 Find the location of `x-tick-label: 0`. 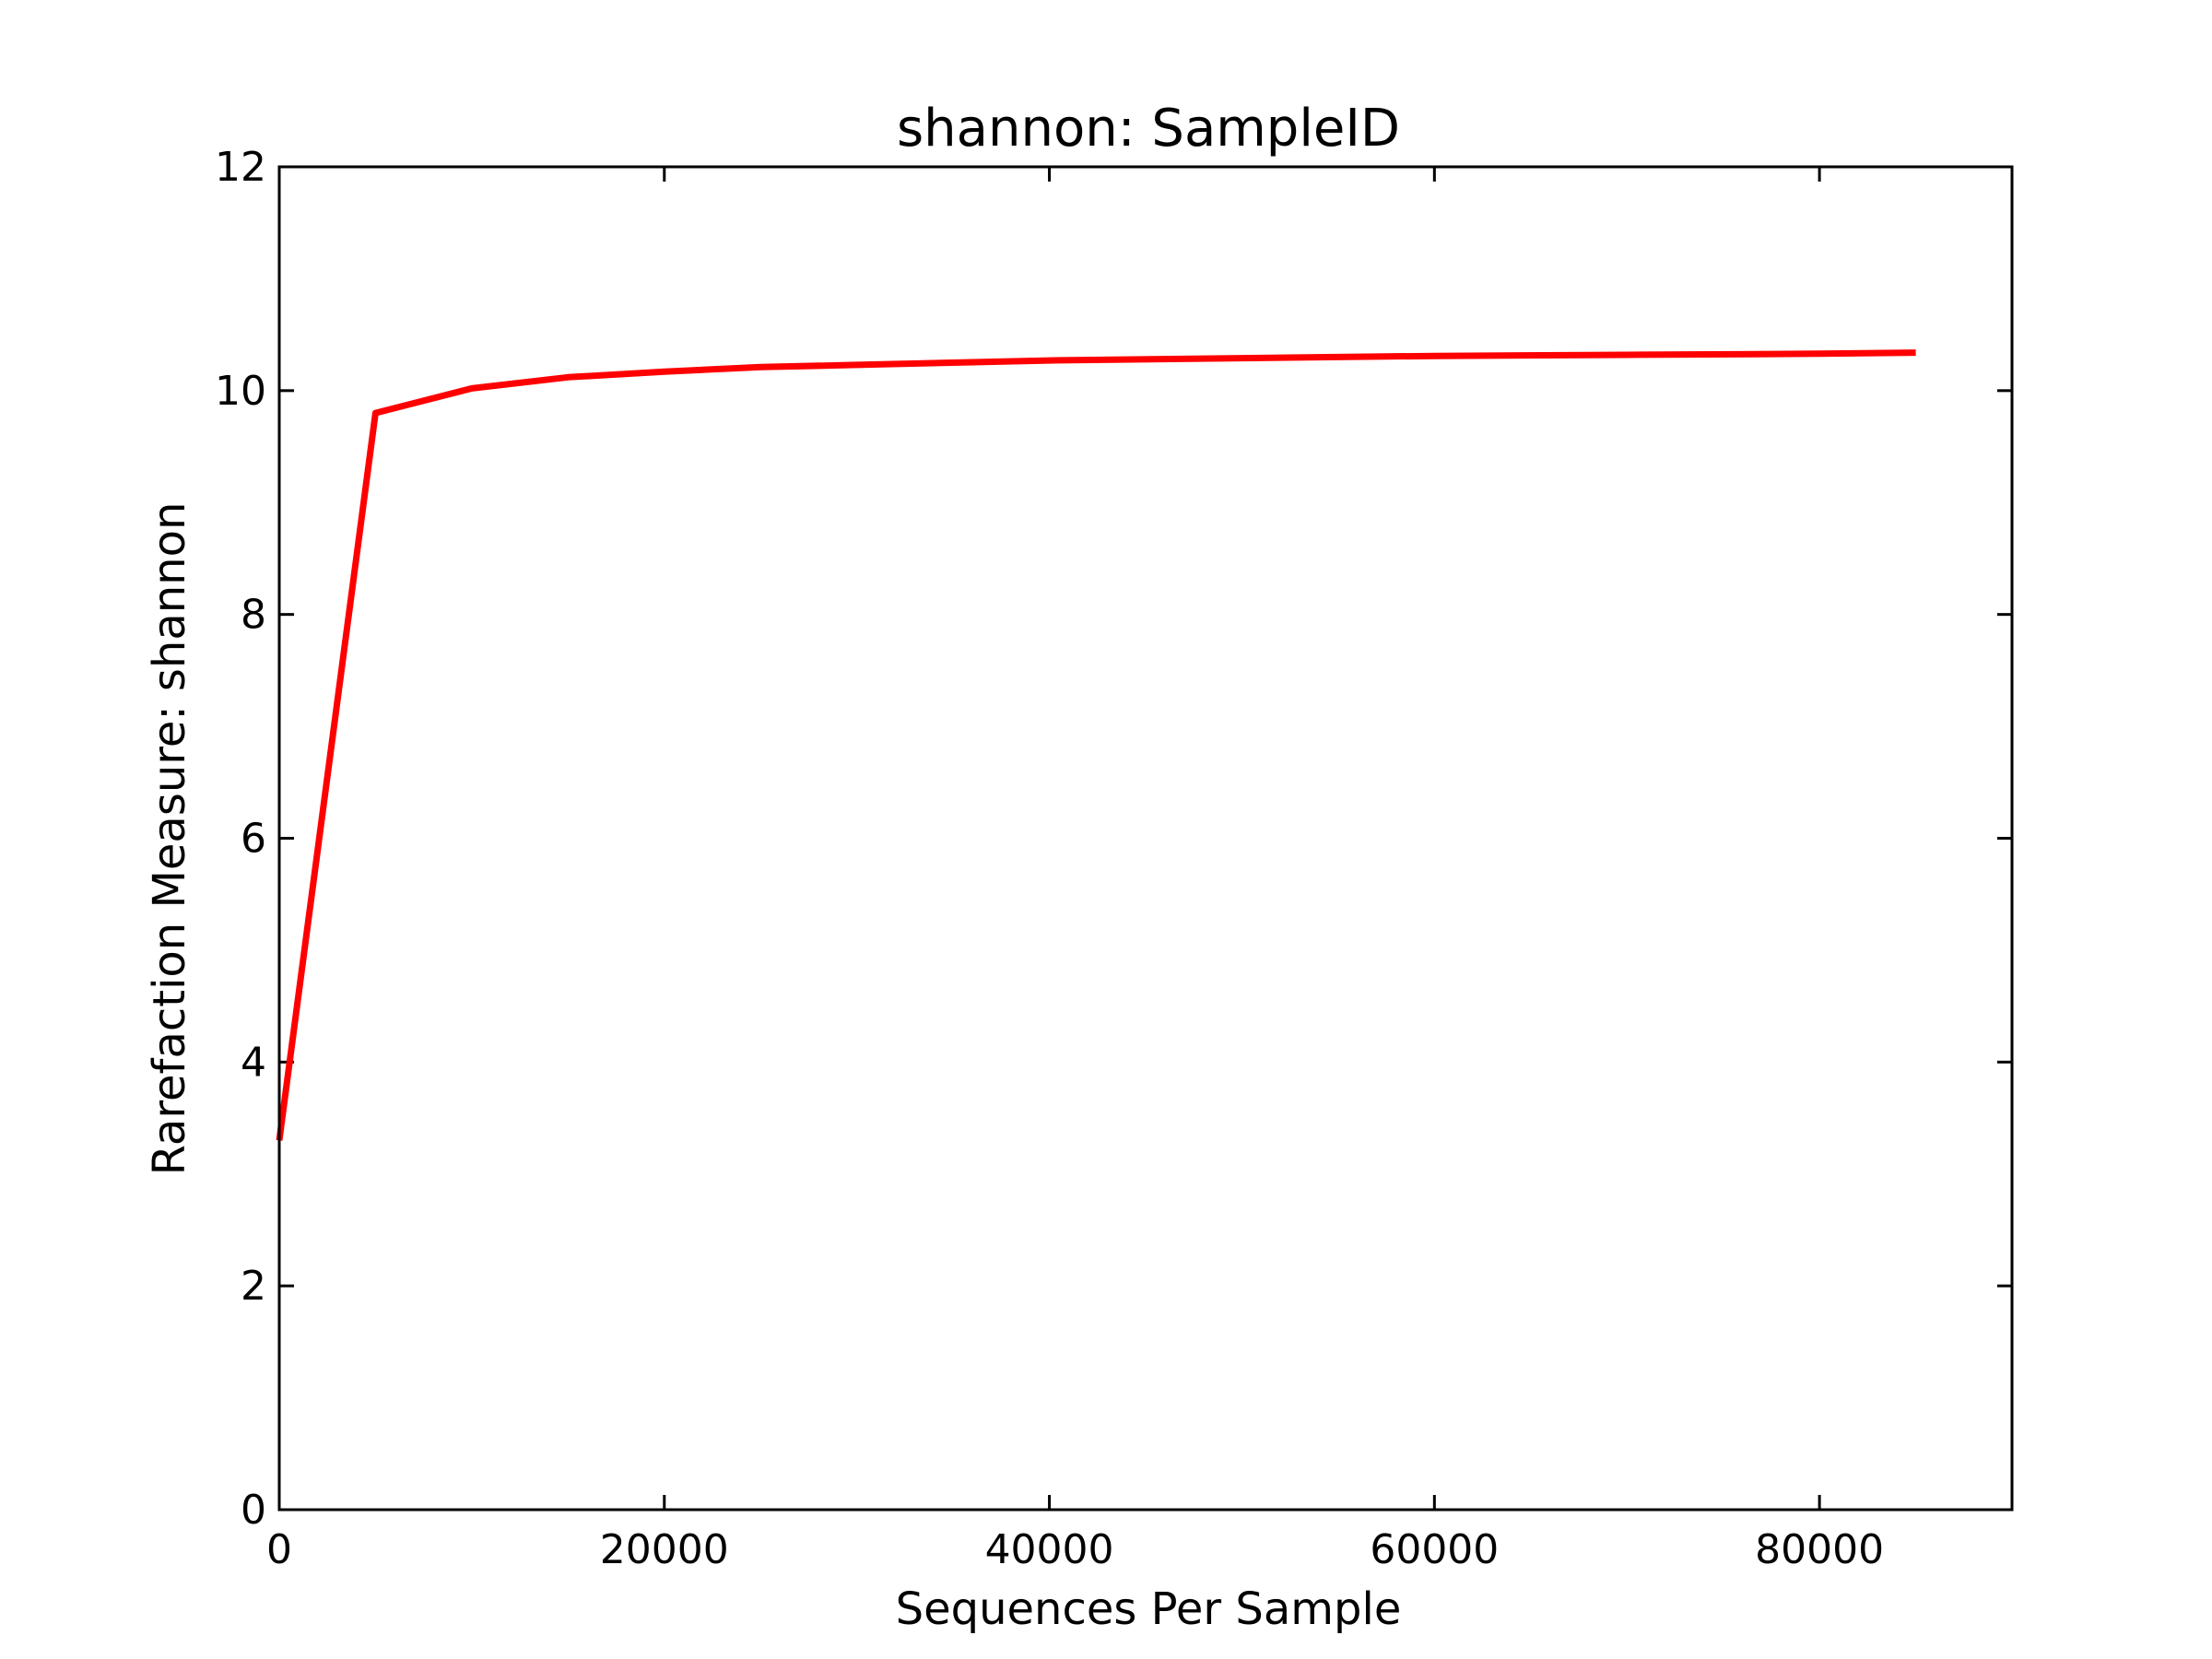

x-tick-label: 0 is located at coordinates (279, 1549).